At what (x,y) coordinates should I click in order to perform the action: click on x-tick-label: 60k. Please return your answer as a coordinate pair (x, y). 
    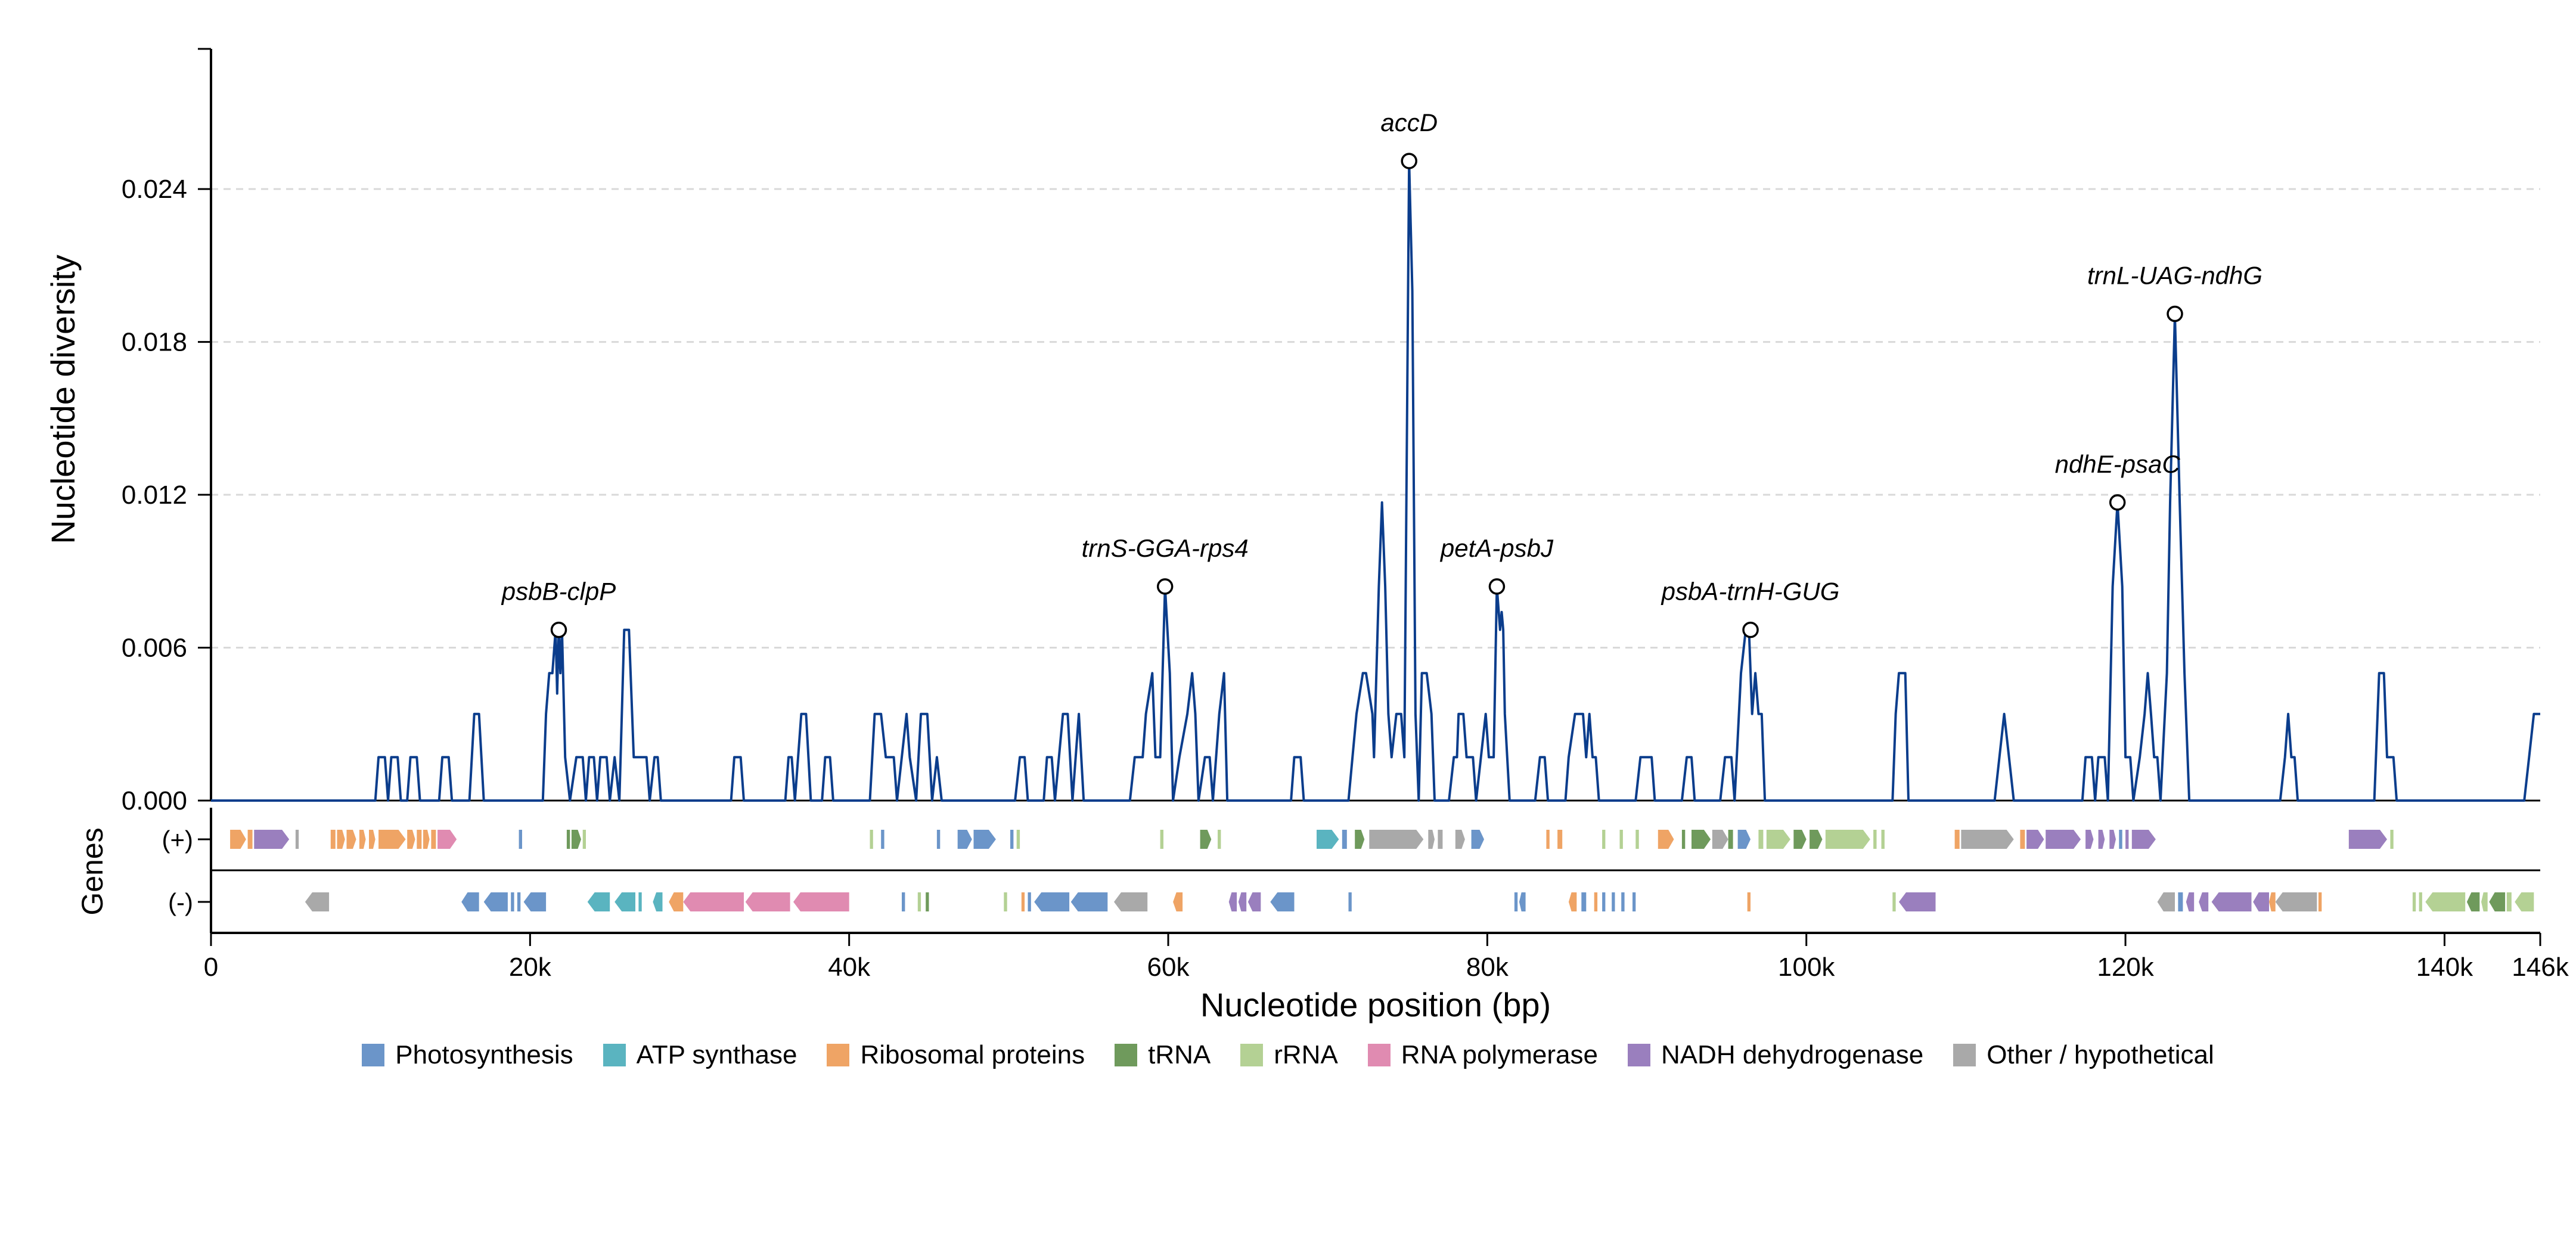
    Looking at the image, I should click on (1169, 967).